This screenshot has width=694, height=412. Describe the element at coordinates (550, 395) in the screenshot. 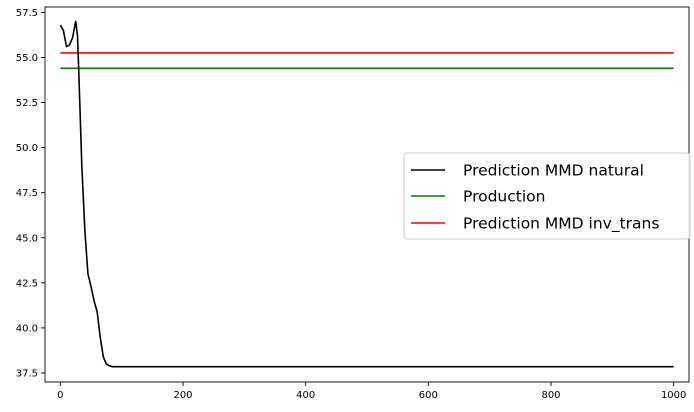

I see `x-tick-label: 800` at that location.